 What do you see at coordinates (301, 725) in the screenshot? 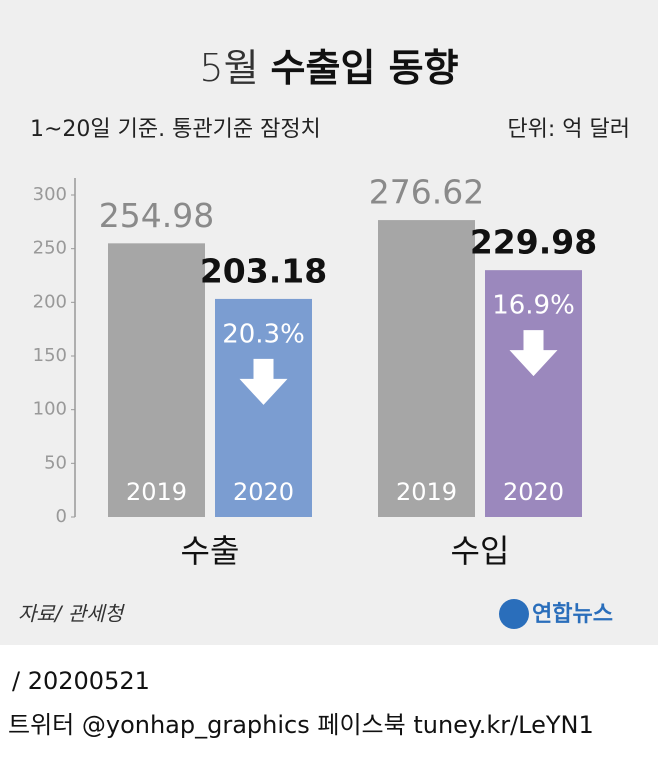
I see `footer-links: 트위터 @yonhap_graphics 페이스북 tuney.kr/LeYN1` at bounding box center [301, 725].